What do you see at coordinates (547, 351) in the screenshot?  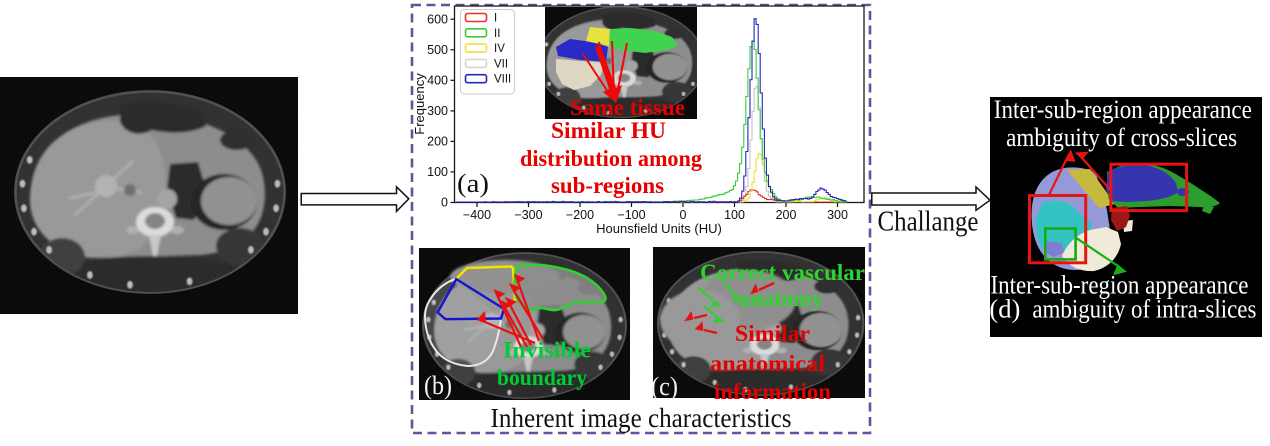 I see `svg-text: Invisible` at bounding box center [547, 351].